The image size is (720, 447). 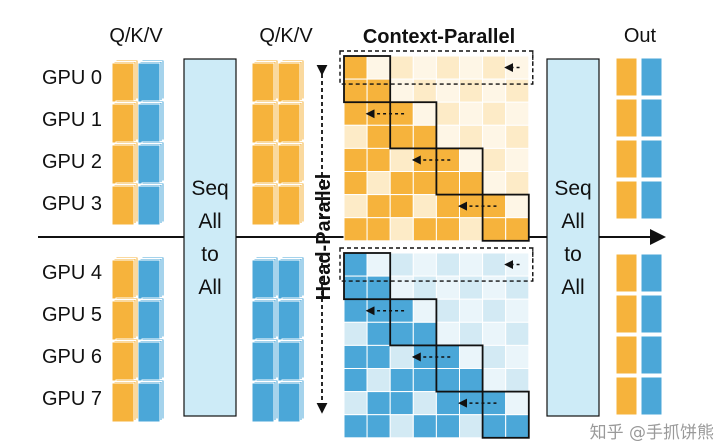 What do you see at coordinates (424, 380) in the screenshot?
I see `attn-matrix-blue-cell-r5c3` at bounding box center [424, 380].